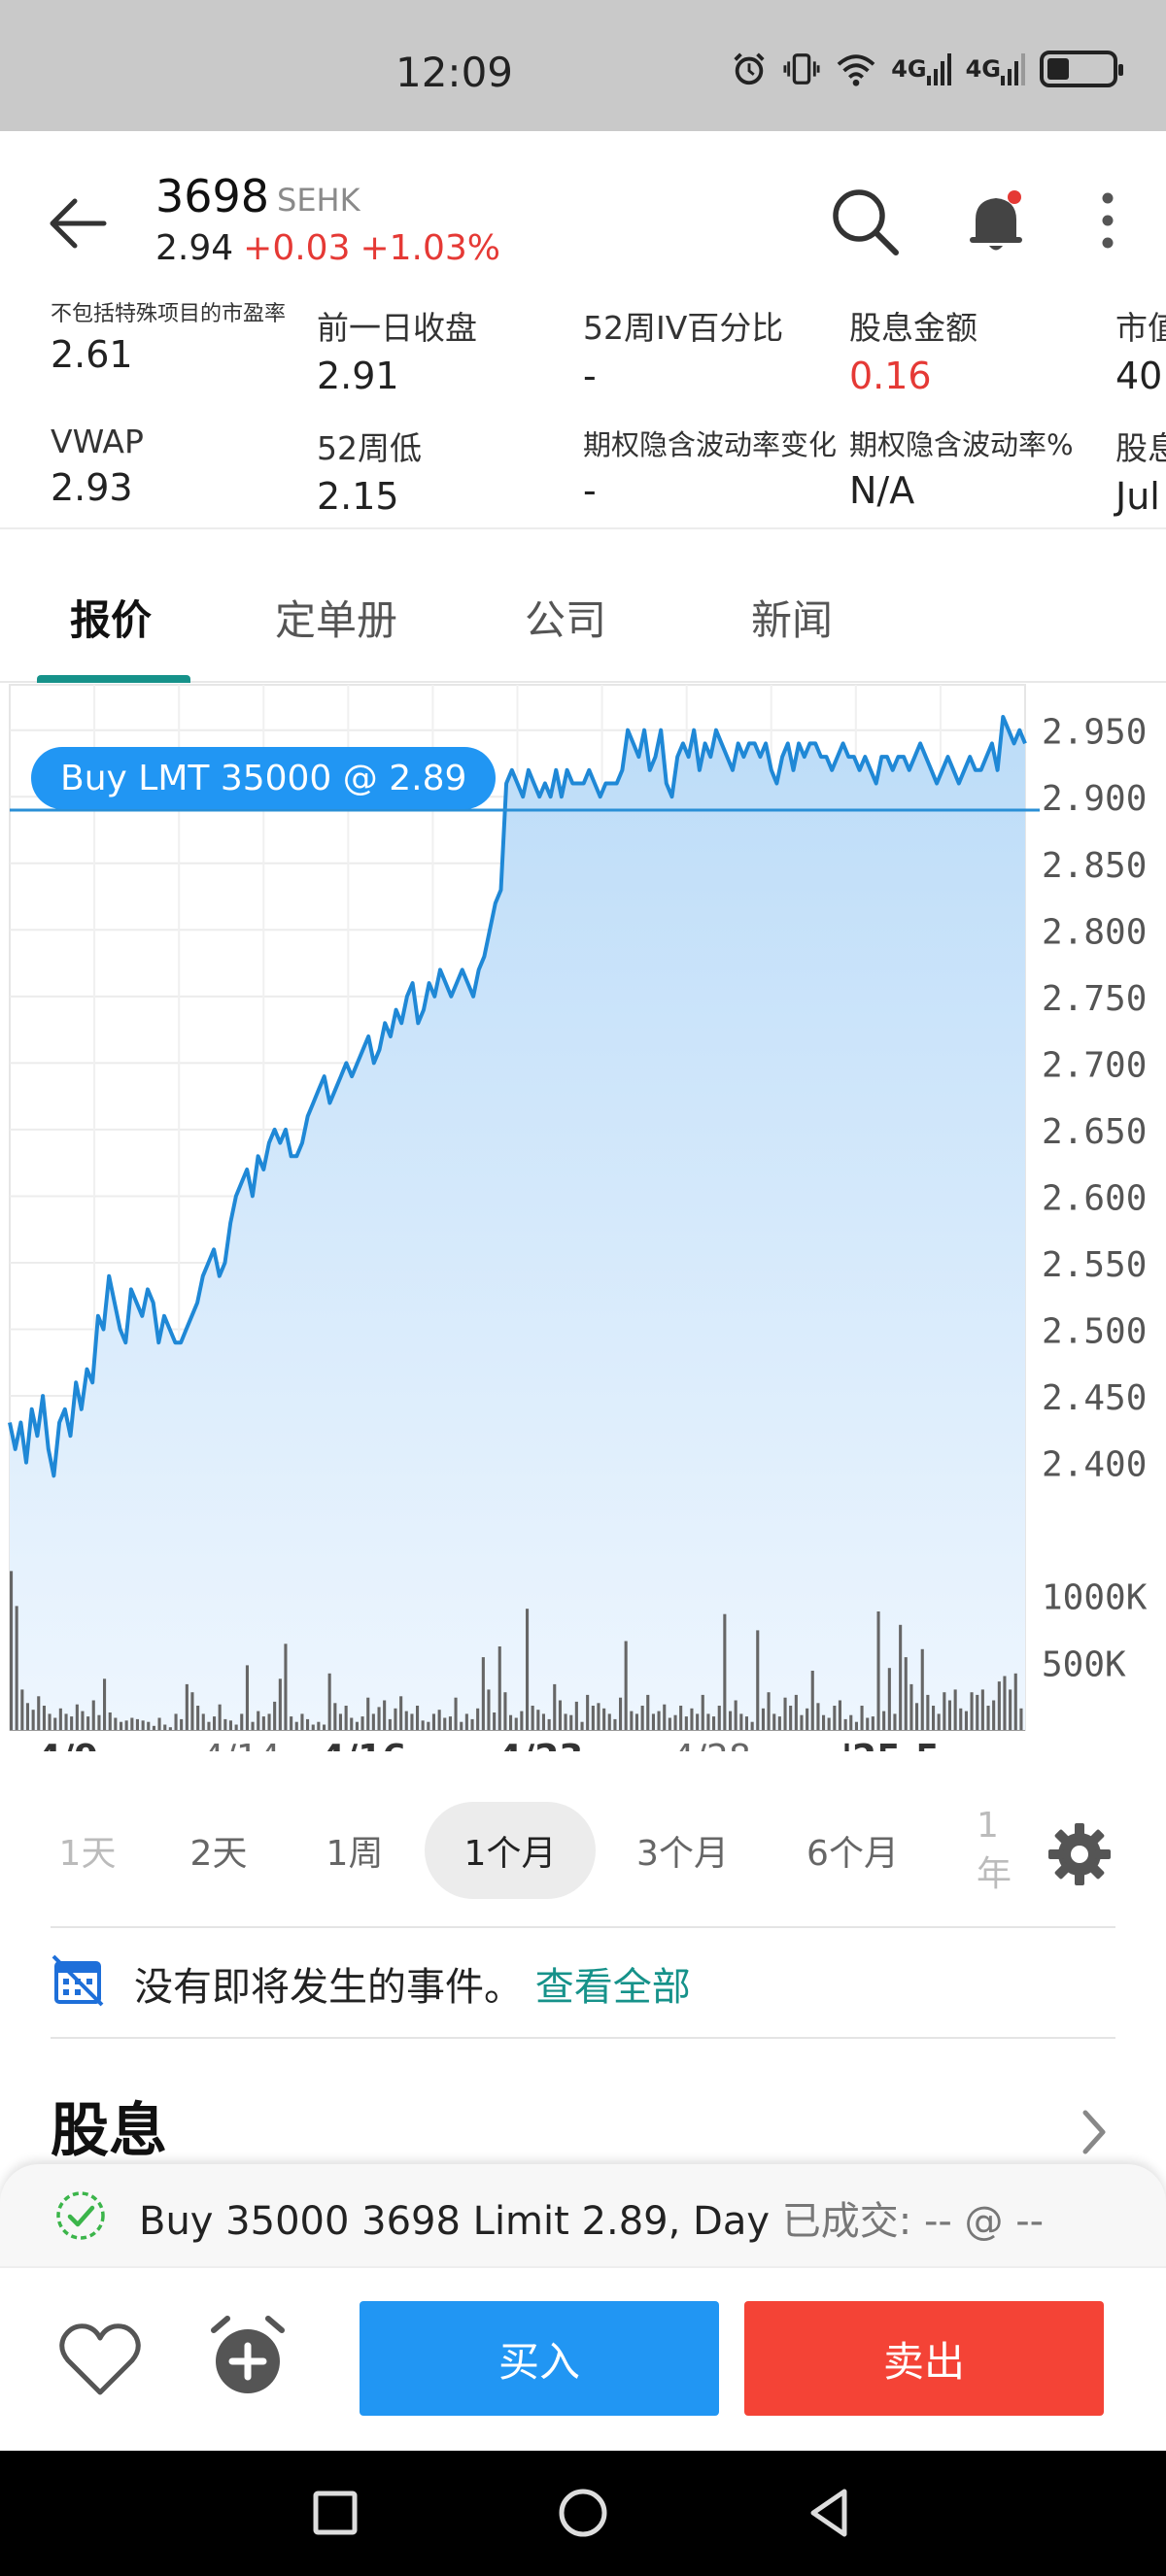 Image resolution: width=1166 pixels, height=2576 pixels. I want to click on chevron-right-icon, so click(1093, 2132).